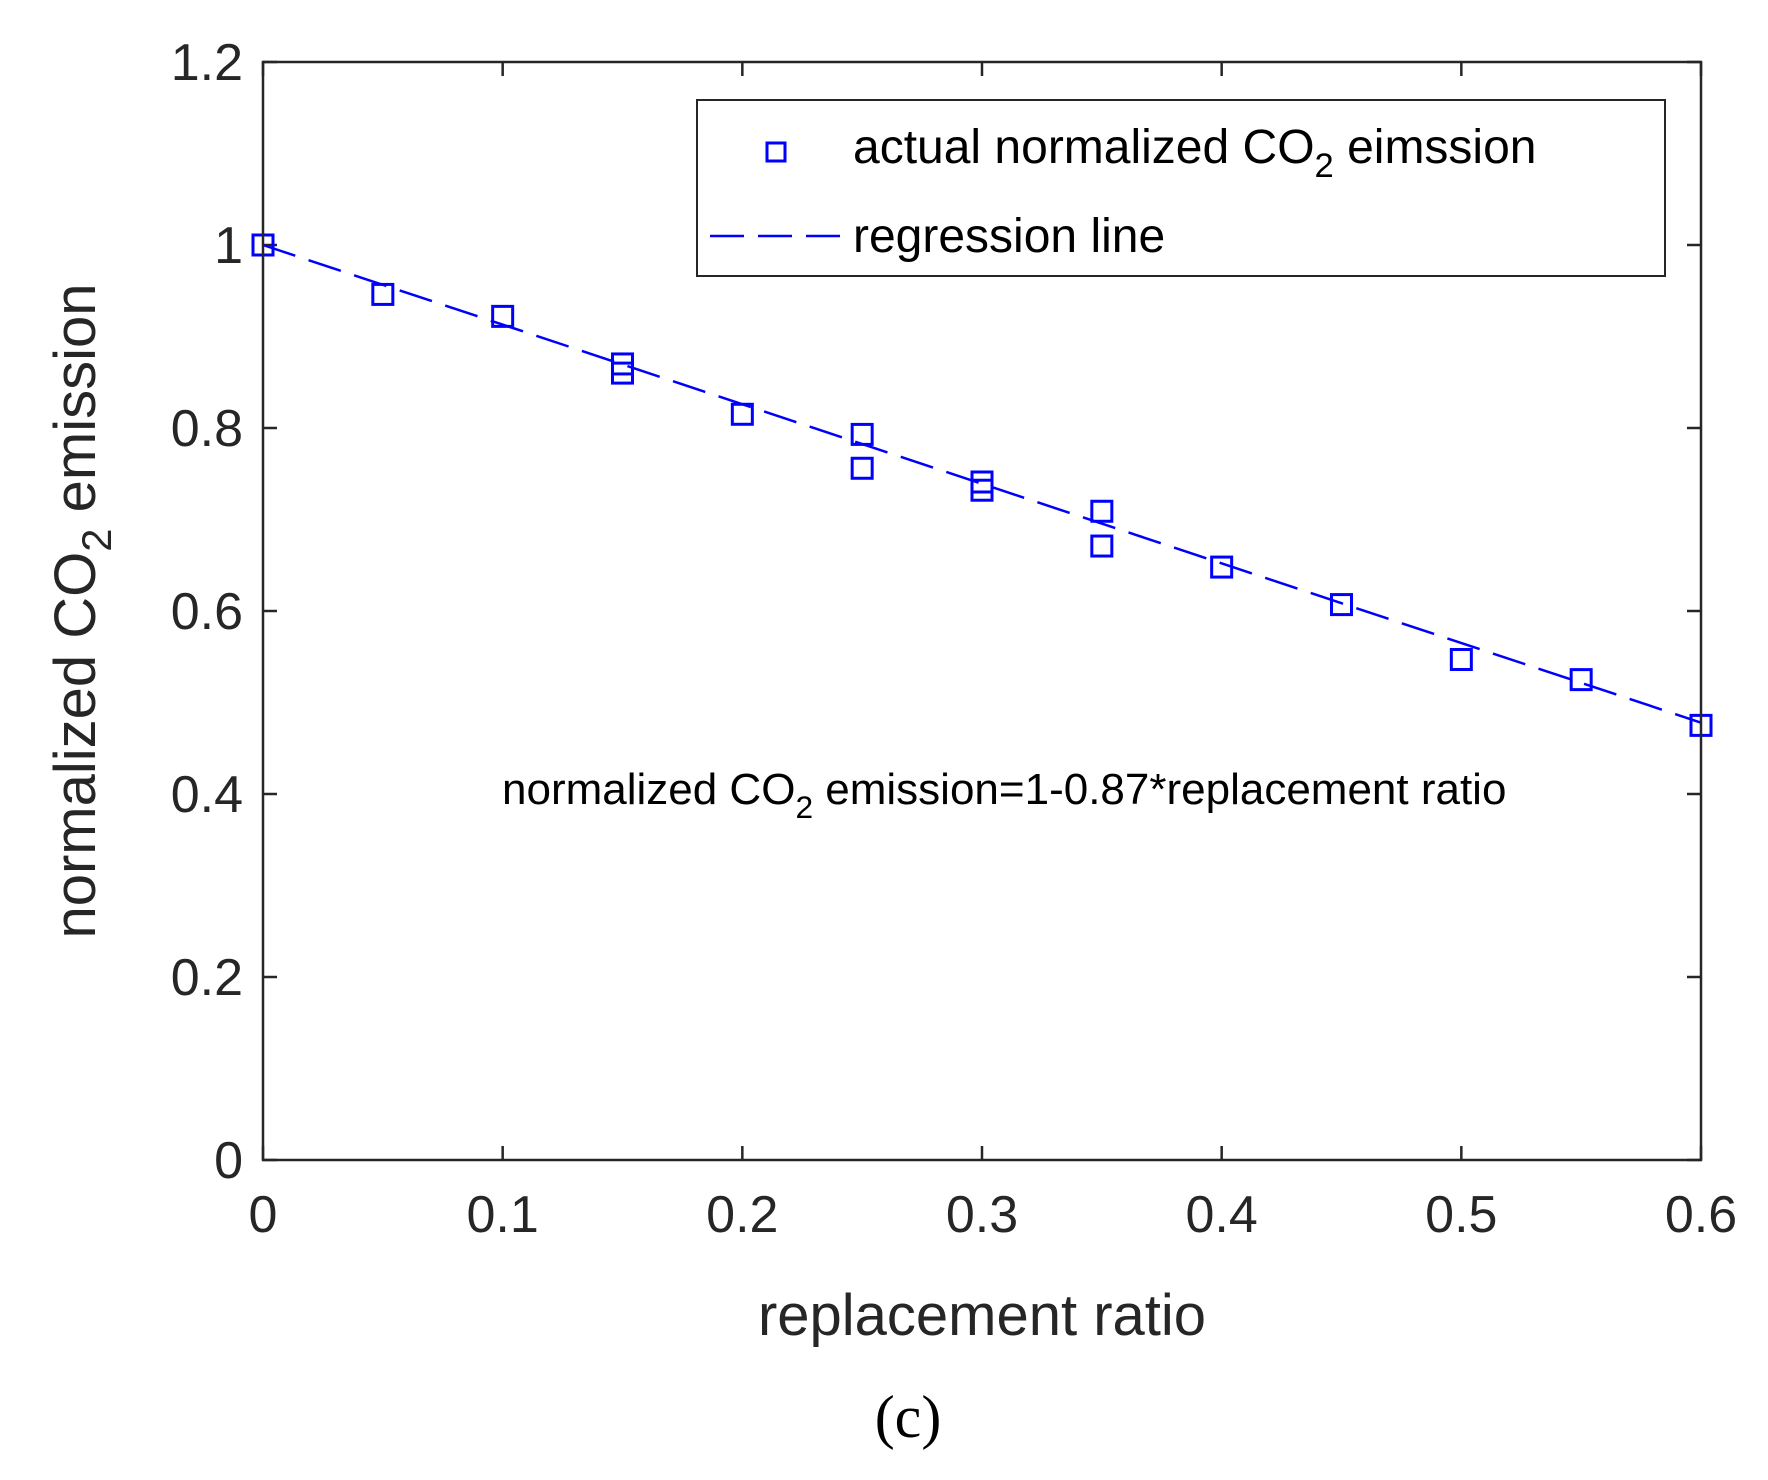 Image resolution: width=1768 pixels, height=1480 pixels. Describe the element at coordinates (908, 1417) in the screenshot. I see `panel-caption: (c)` at that location.